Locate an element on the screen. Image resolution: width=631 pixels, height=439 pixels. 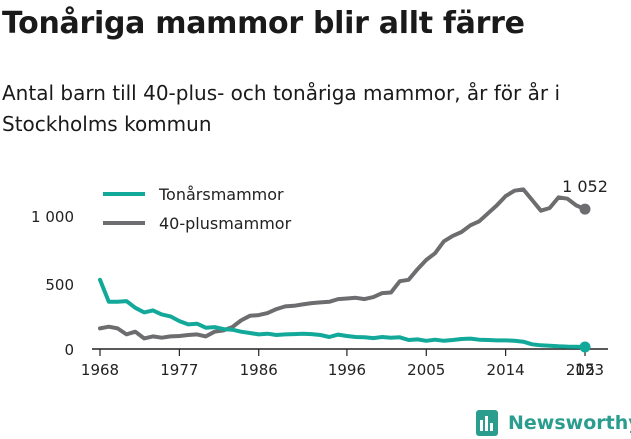
y-tick-label-0: 0 is located at coordinates (69, 350).